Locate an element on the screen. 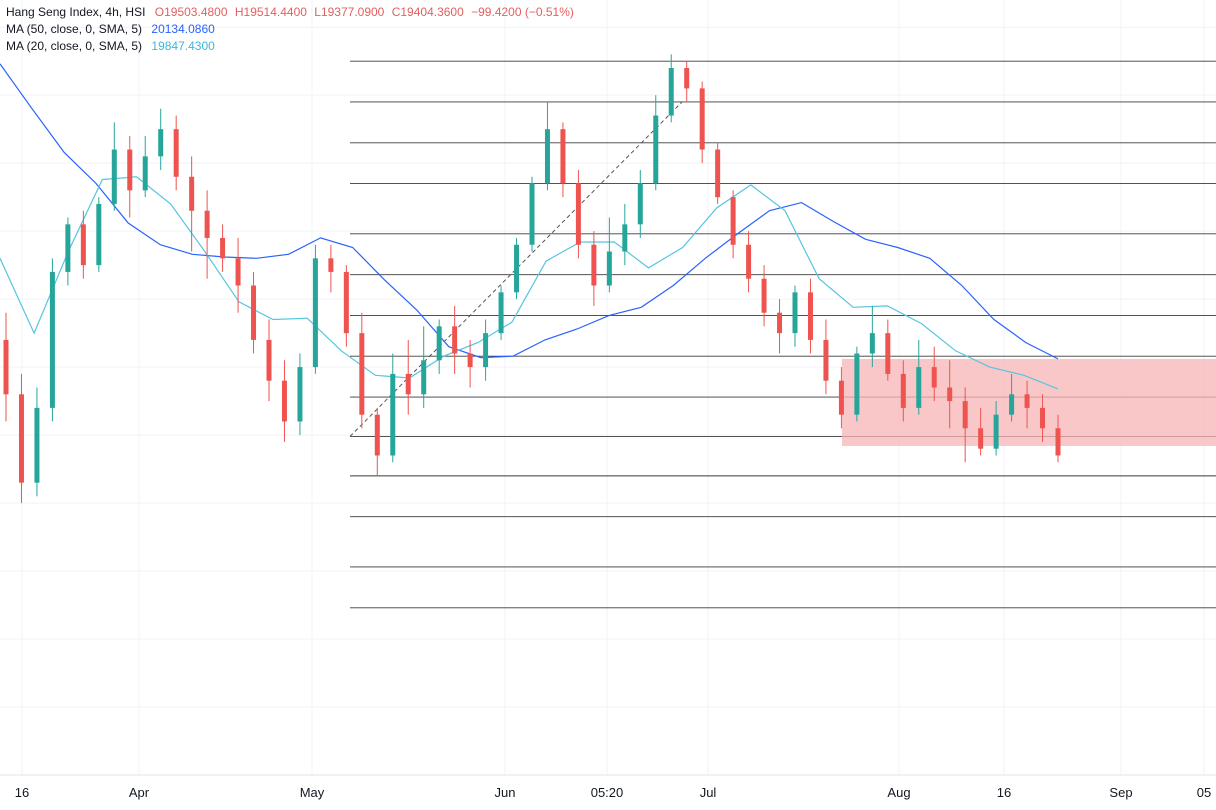 This screenshot has width=1216, height=810. x-tick-label: Apr is located at coordinates (139, 792).